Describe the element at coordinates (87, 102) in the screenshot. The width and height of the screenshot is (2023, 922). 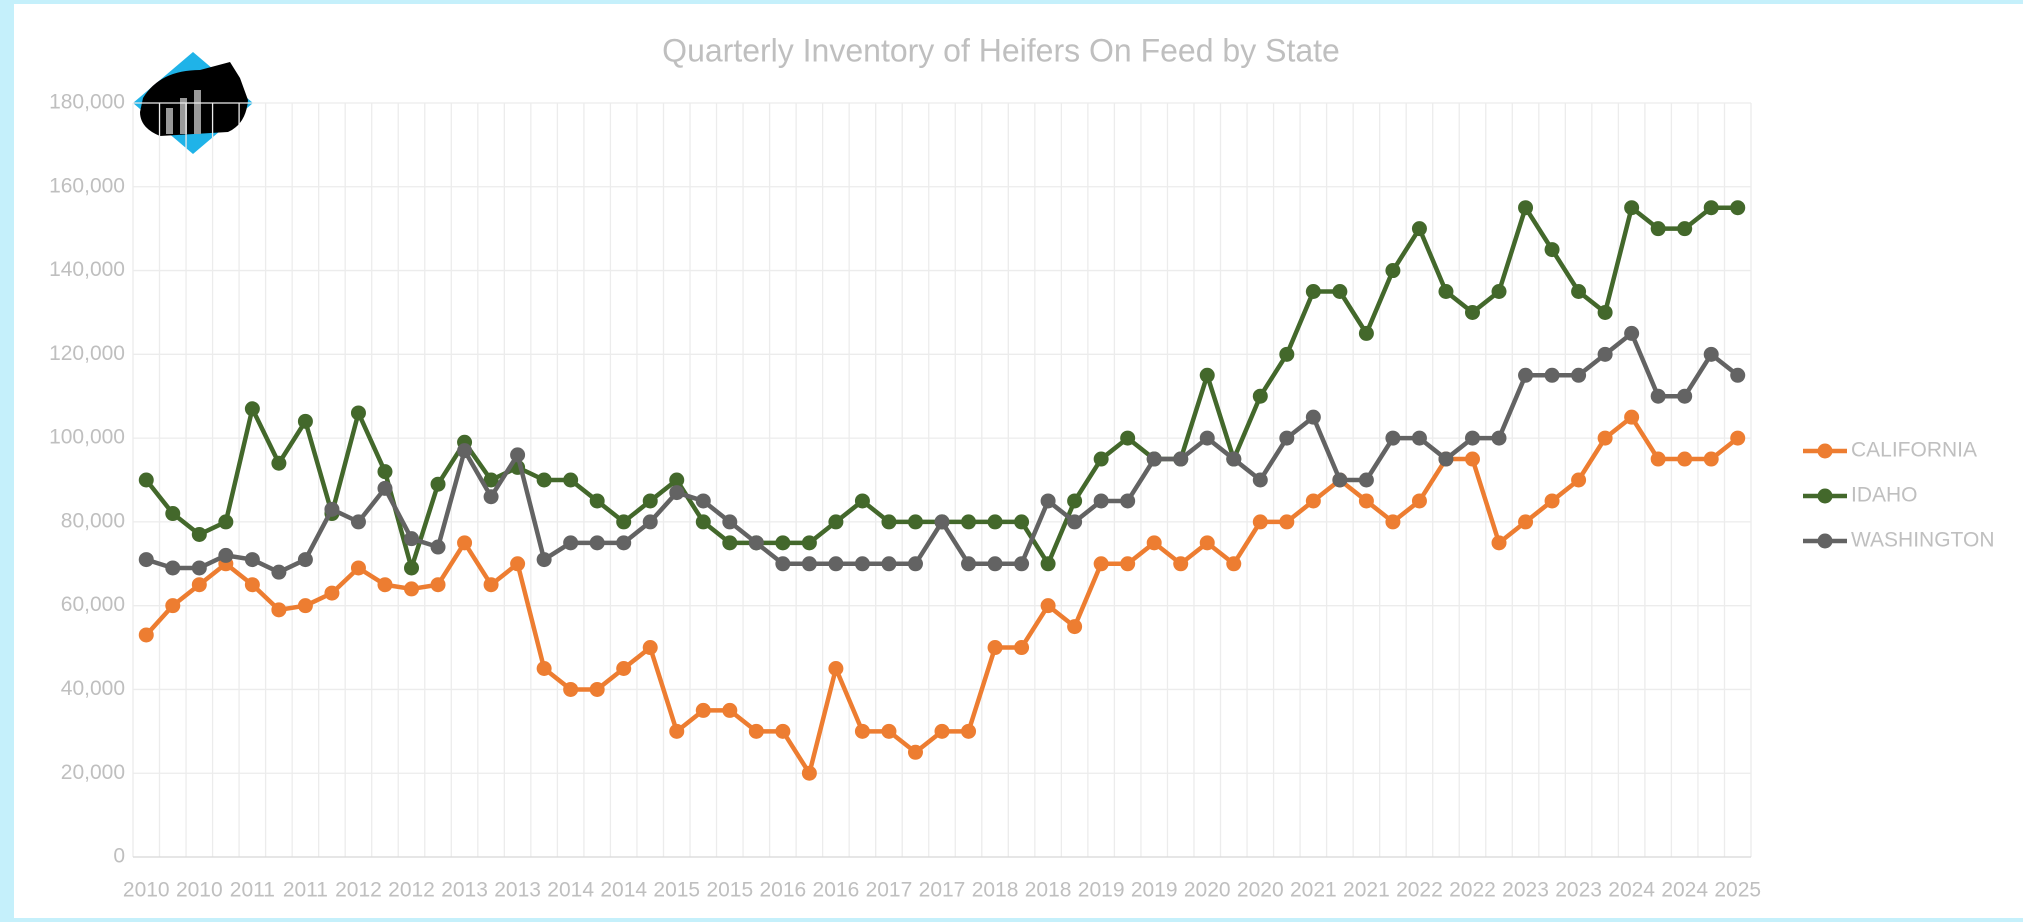
I see `y-tick-label: 180,000` at that location.